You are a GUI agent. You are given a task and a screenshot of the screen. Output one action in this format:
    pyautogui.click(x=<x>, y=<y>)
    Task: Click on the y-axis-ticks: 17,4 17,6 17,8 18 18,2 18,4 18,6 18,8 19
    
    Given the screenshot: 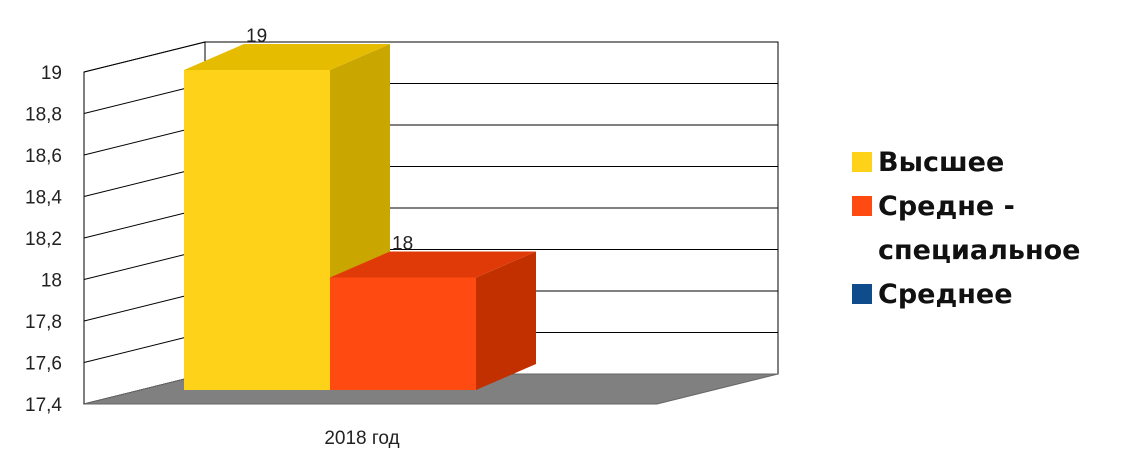 What is the action you would take?
    pyautogui.click(x=43, y=239)
    